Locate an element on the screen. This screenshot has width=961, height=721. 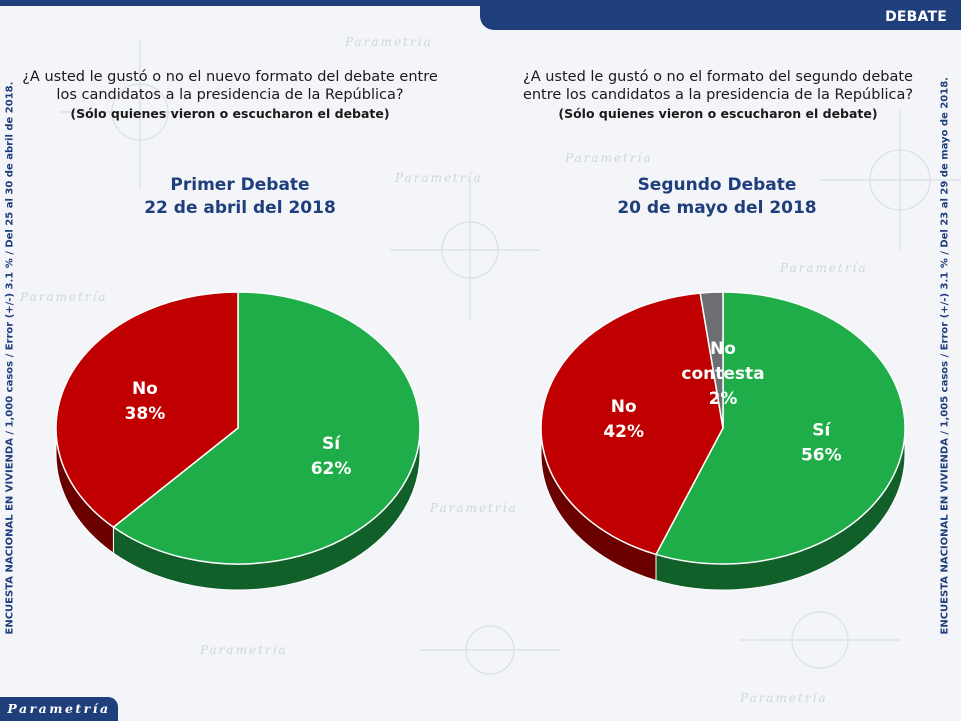
chart-1-title: Primer Debate 22 de abril del 2018 is located at coordinates (240, 197).